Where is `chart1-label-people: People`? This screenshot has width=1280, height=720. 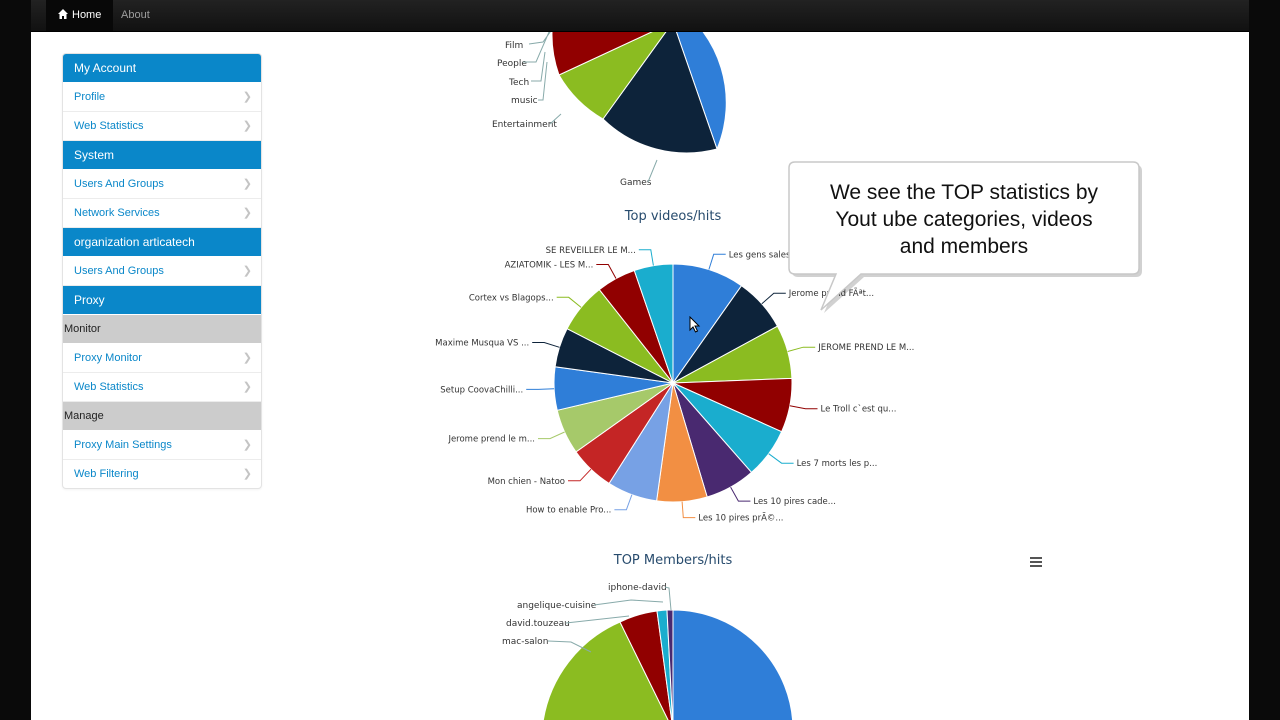 chart1-label-people: People is located at coordinates (512, 64).